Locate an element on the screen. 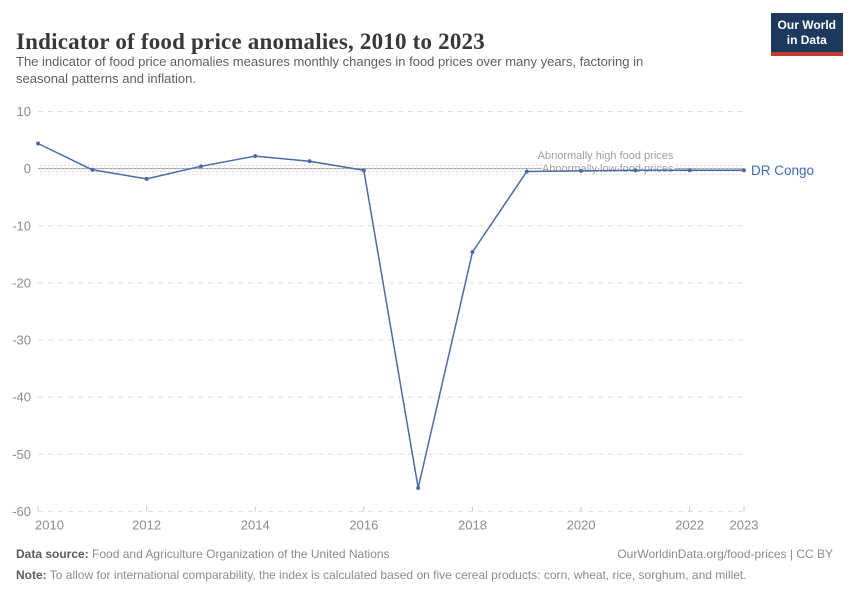 The width and height of the screenshot is (850, 600). x-tick-label: 2012 is located at coordinates (146, 524).